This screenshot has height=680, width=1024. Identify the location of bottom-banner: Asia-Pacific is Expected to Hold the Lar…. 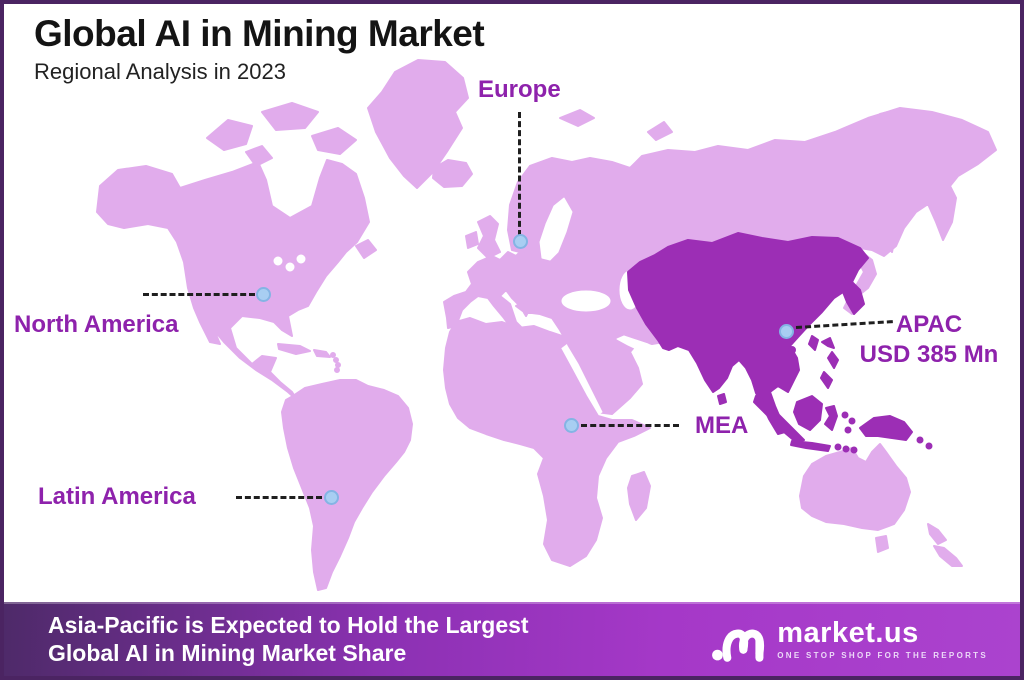
(512, 639).